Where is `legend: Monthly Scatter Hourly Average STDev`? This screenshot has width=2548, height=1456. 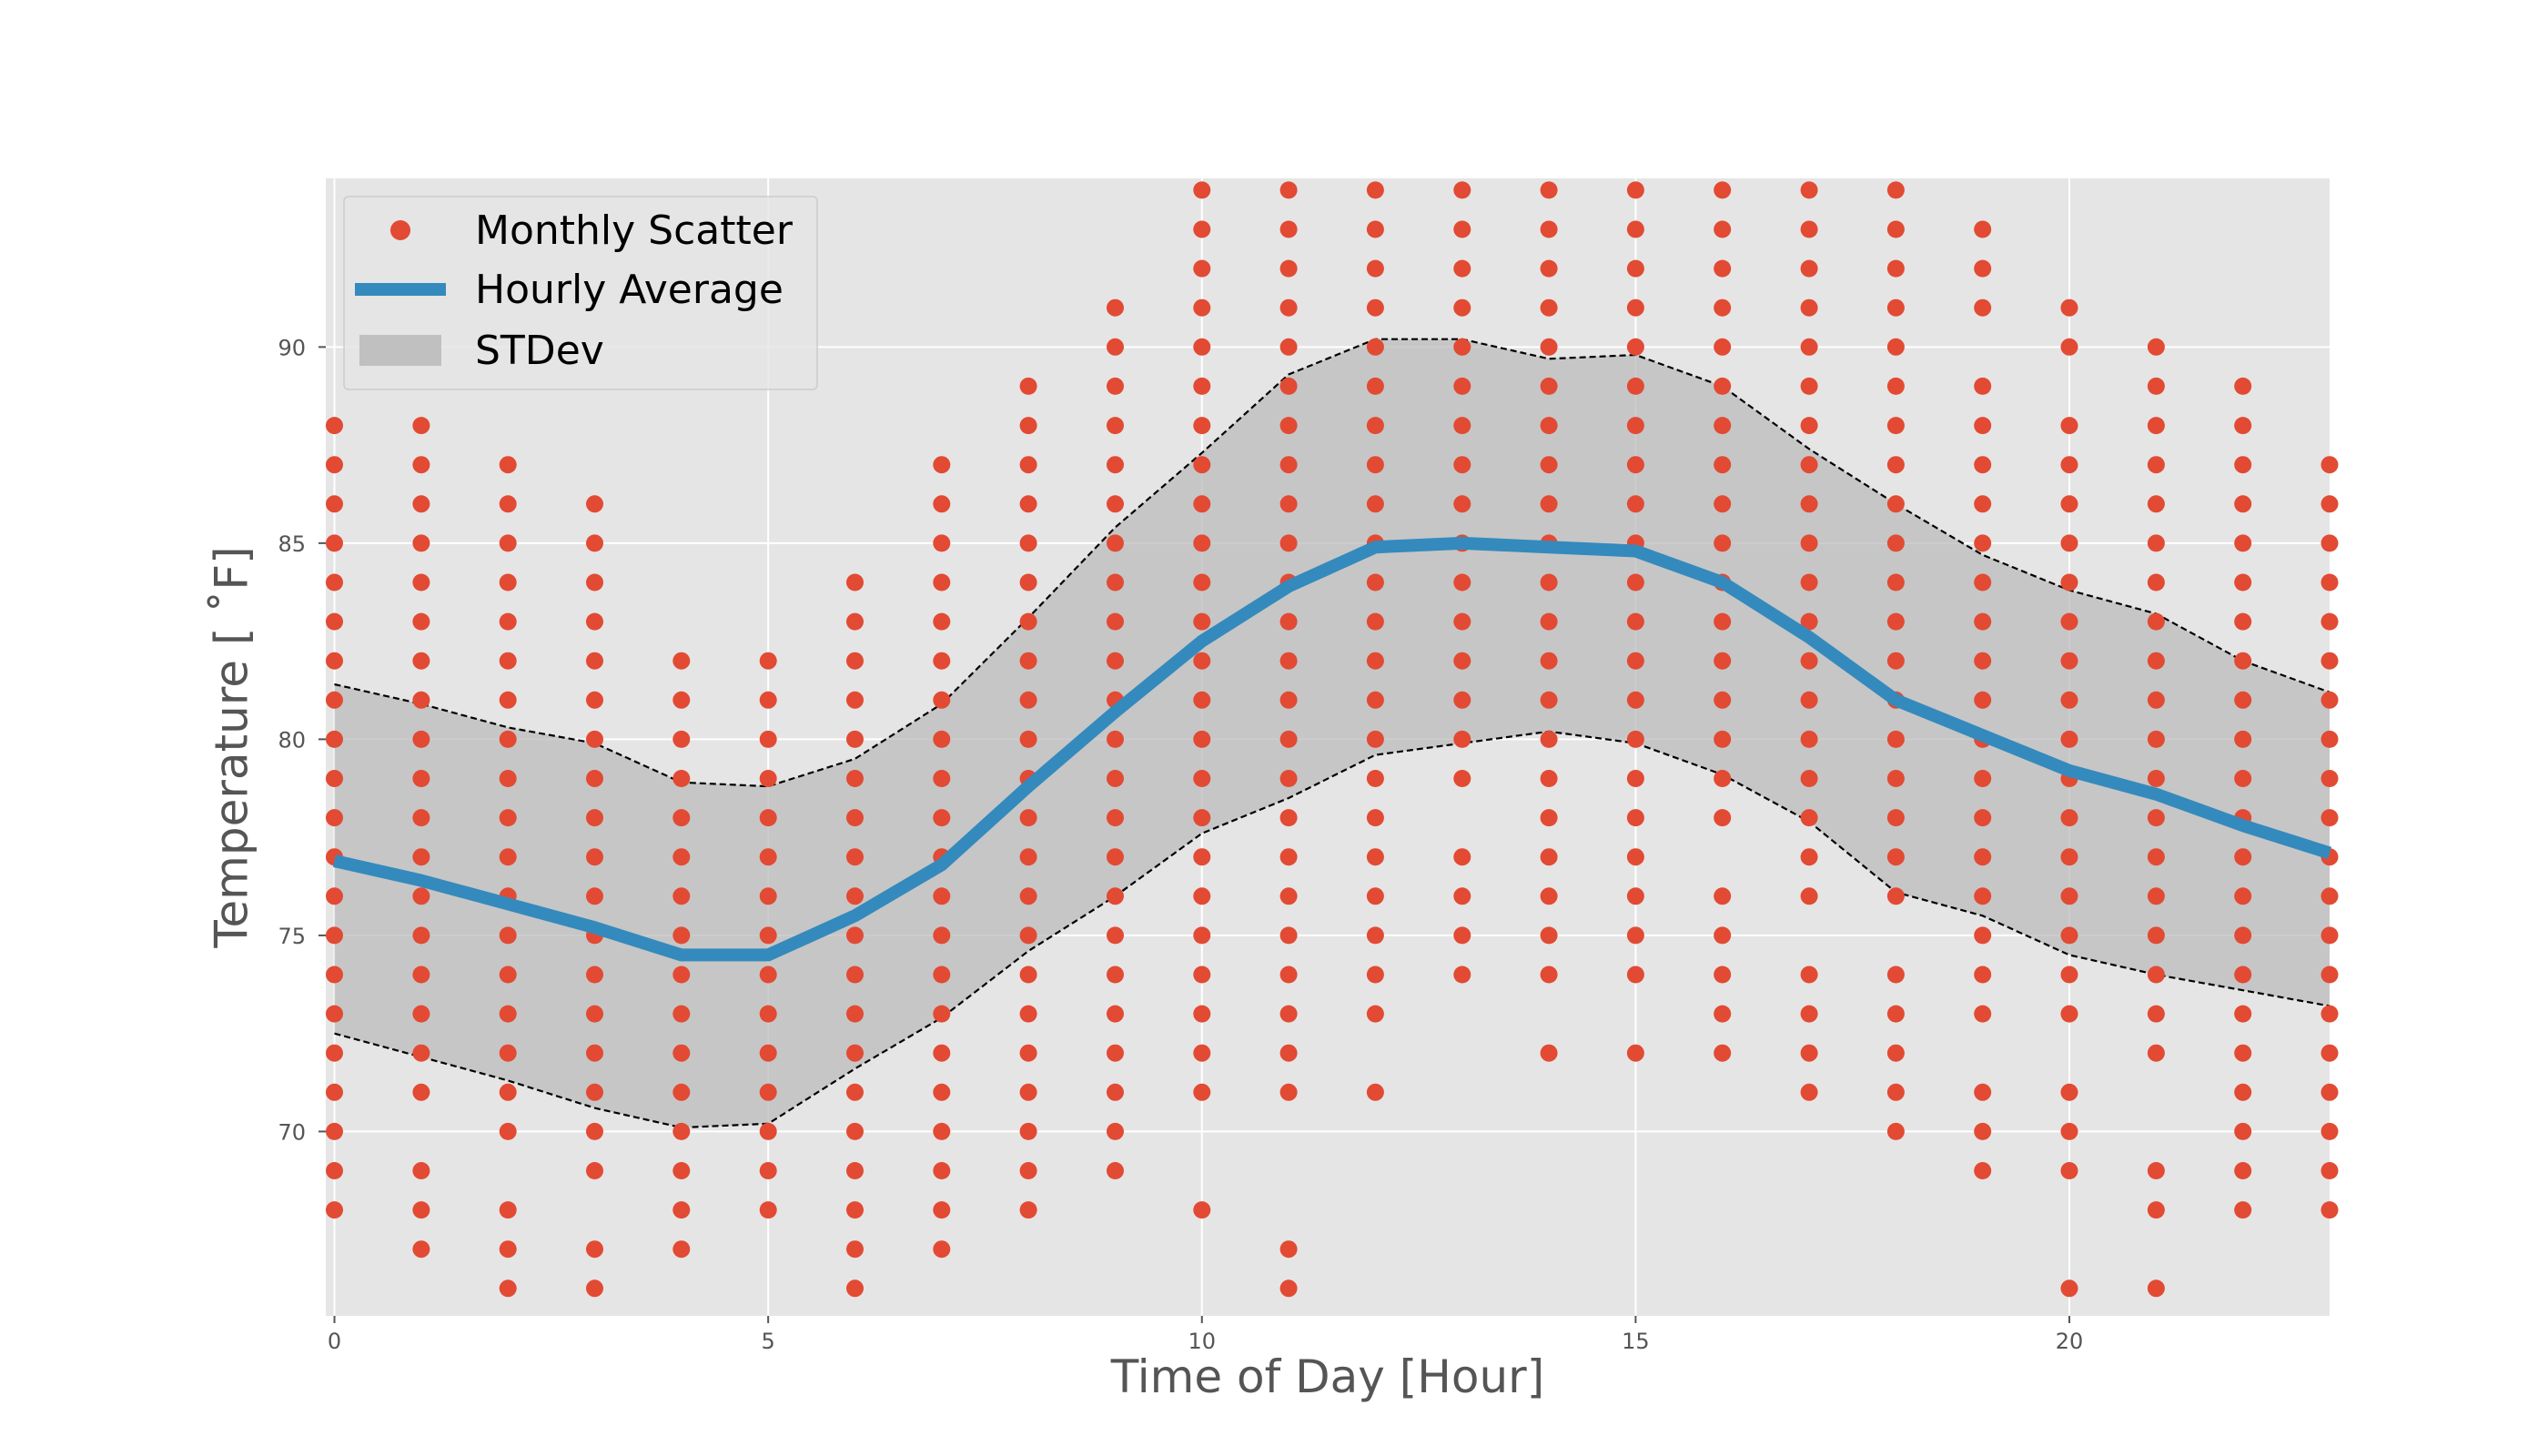
legend: Monthly Scatter Hourly Average STDev is located at coordinates (580, 293).